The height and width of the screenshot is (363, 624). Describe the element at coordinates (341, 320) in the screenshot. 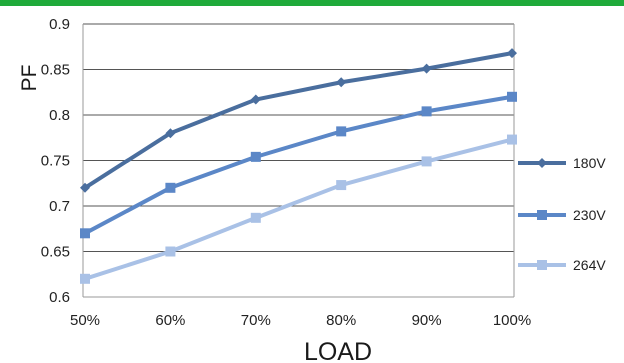

I see `x-tick-label: 80%` at that location.